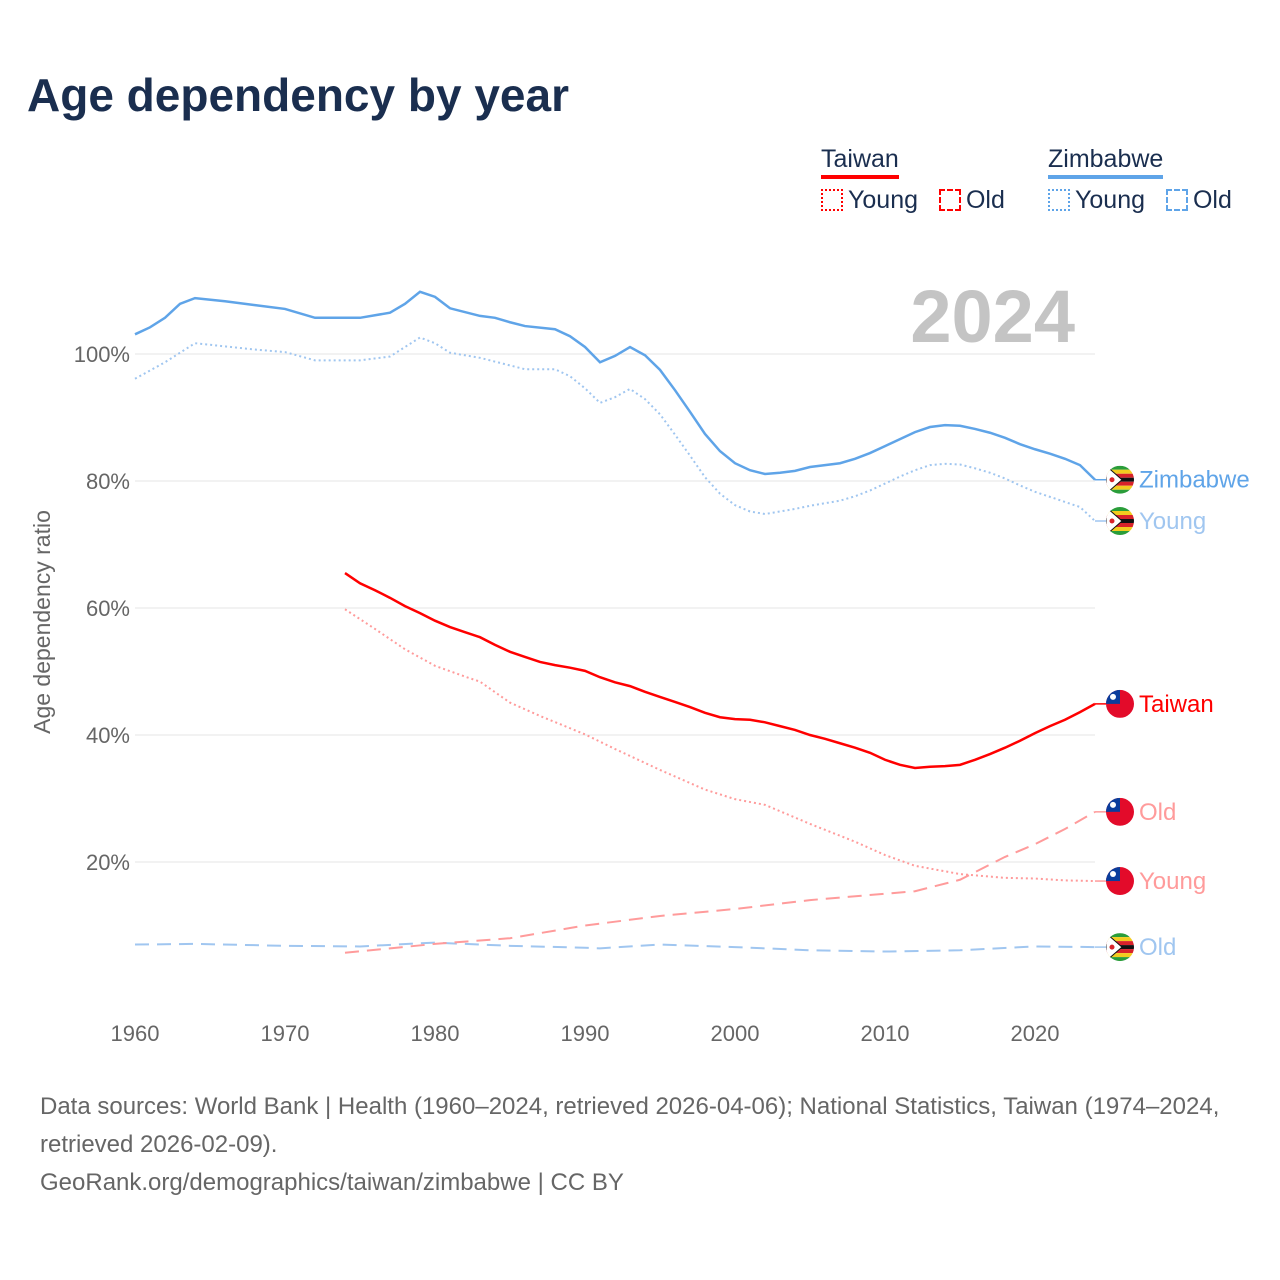 Image resolution: width=1280 pixels, height=1280 pixels. I want to click on legend-country-zimbabwe: Zimbabwe, so click(1106, 162).